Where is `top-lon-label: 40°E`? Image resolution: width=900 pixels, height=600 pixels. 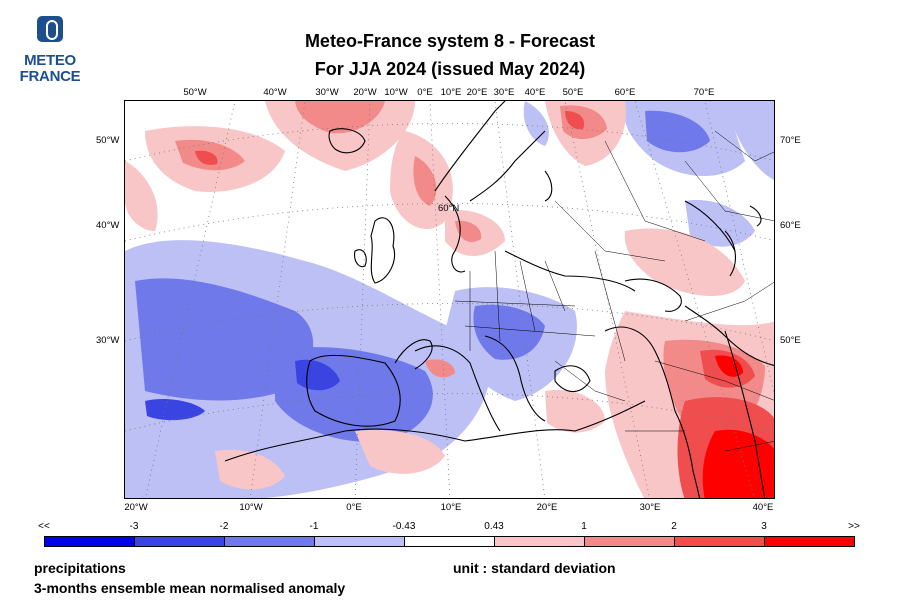
top-lon-label: 40°E is located at coordinates (535, 92).